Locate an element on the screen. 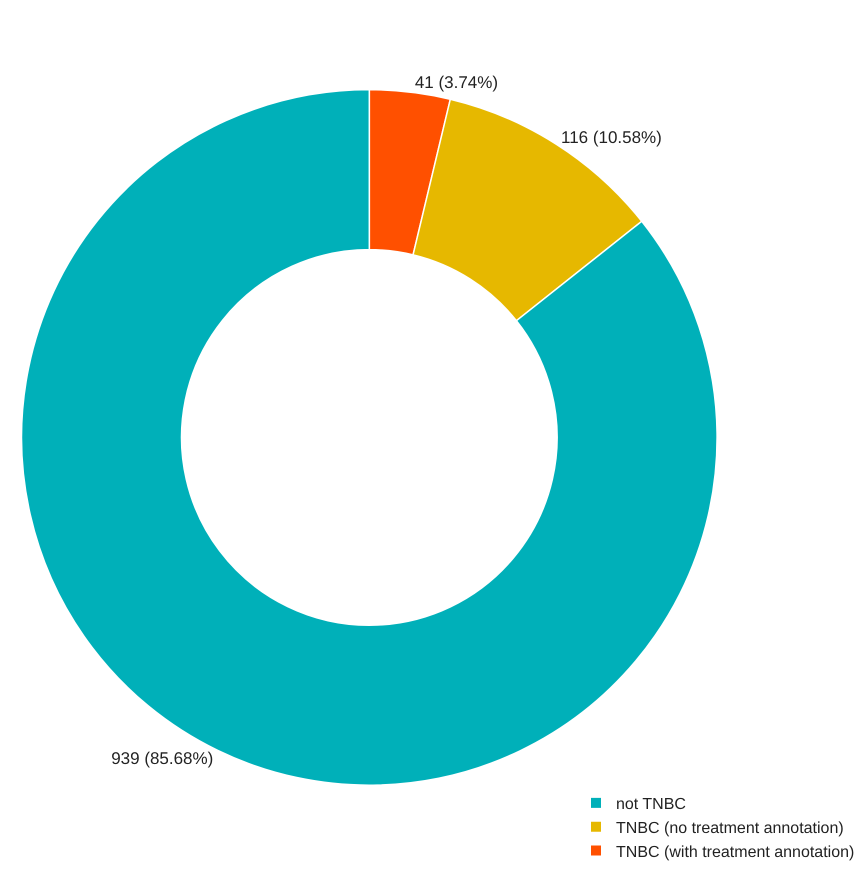  legend-label: not TNBC is located at coordinates (651, 805).